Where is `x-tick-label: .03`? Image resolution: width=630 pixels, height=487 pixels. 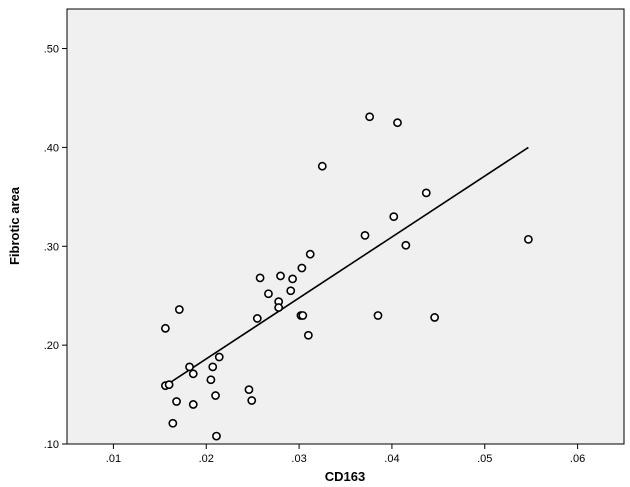
x-tick-label: .03 is located at coordinates (298, 459).